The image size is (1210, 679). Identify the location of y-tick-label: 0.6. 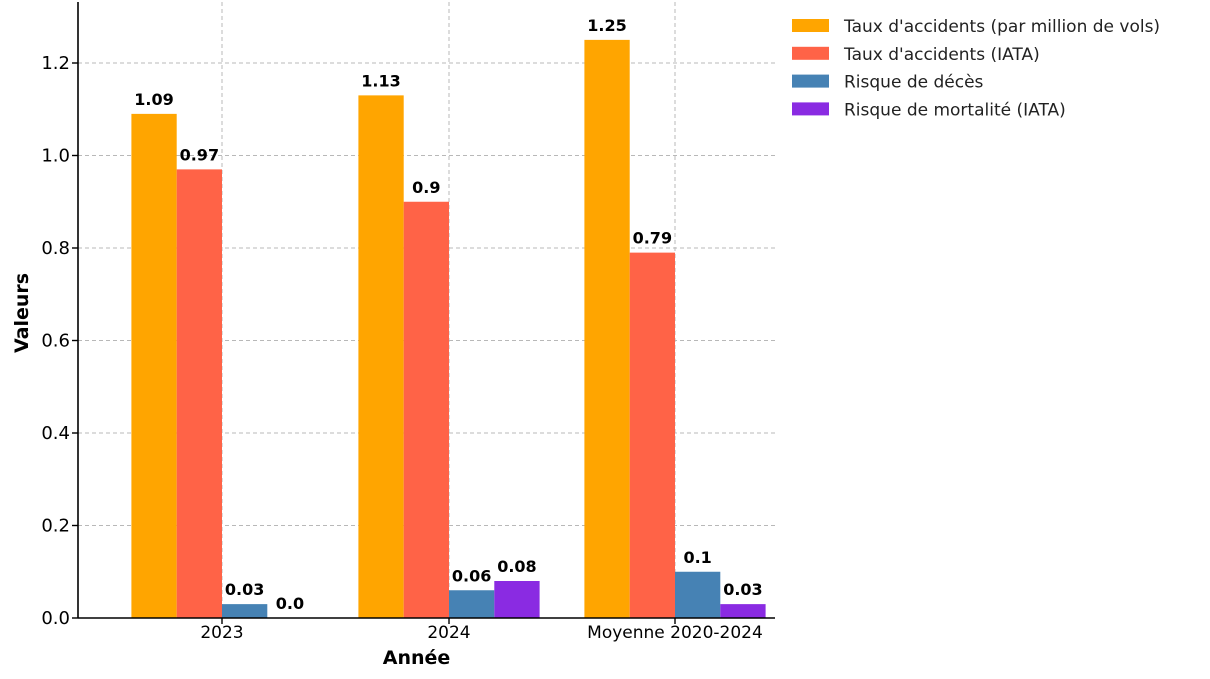
(55, 341).